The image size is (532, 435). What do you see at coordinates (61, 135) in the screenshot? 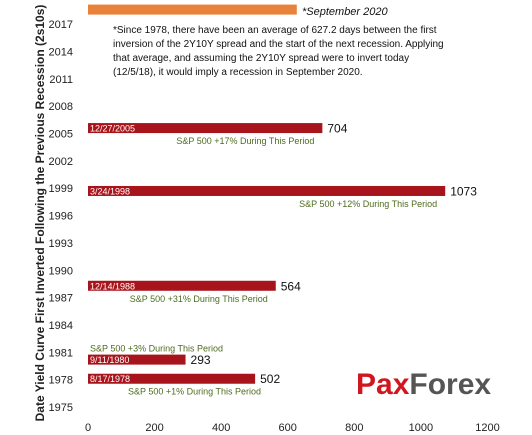
I see `y-tick-2005: 2005` at bounding box center [61, 135].